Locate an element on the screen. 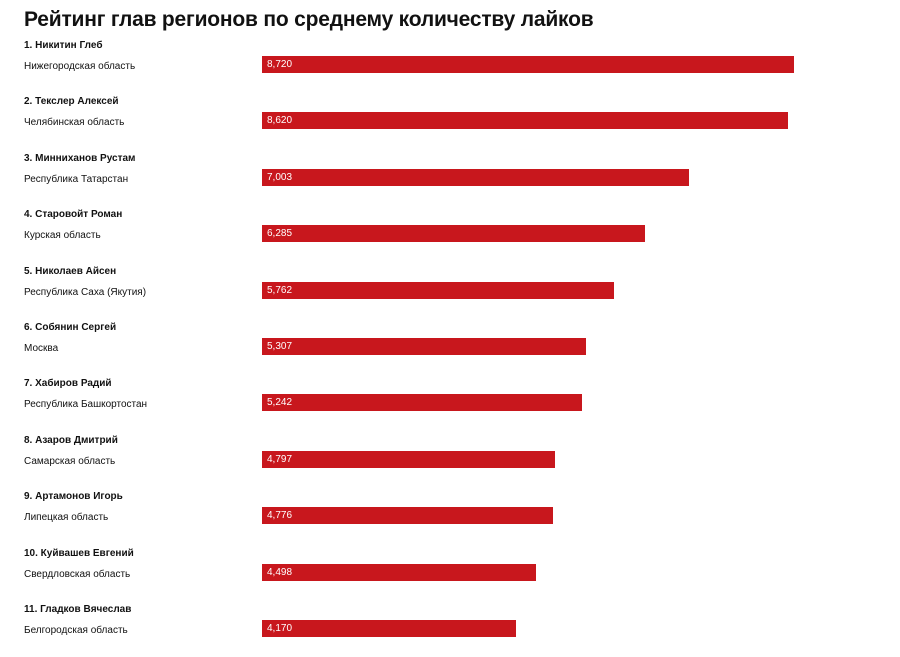 Image resolution: width=900 pixels, height=657 pixels. region-label: Липецкая область is located at coordinates (66, 518).